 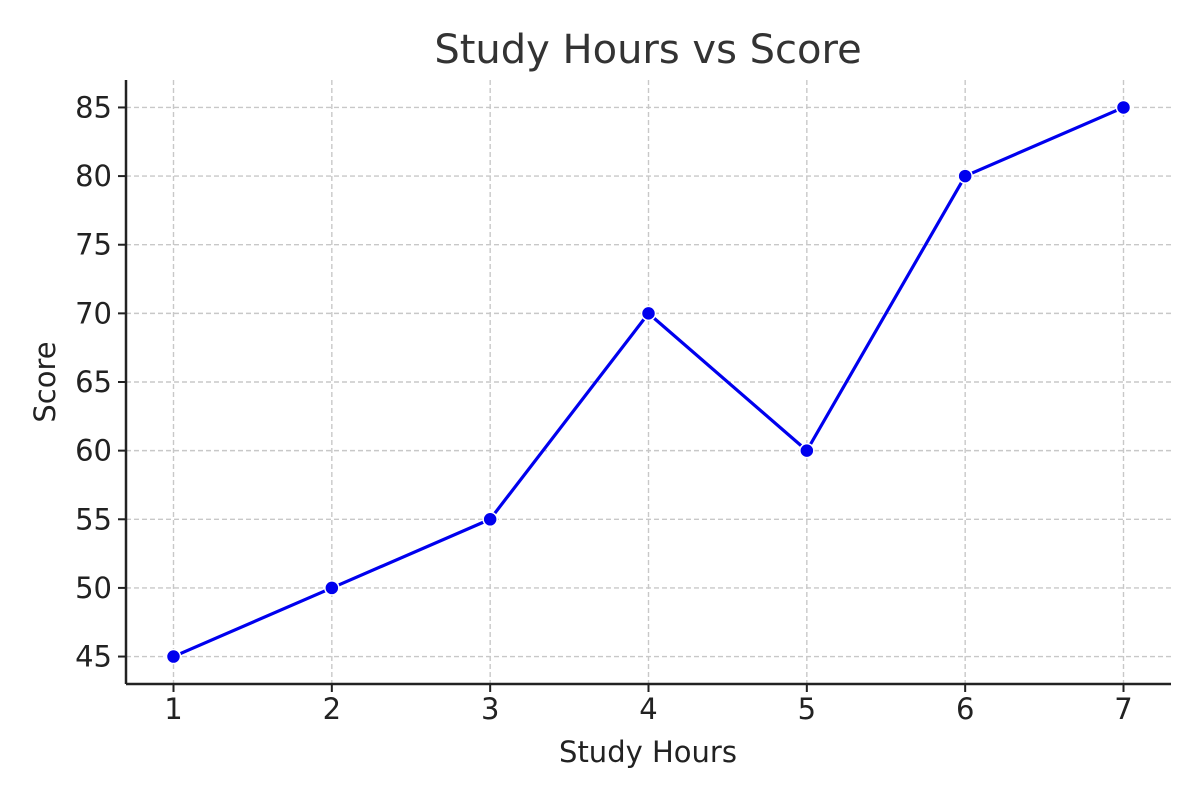 What do you see at coordinates (45, 381) in the screenshot?
I see `y-axis-label: Score` at bounding box center [45, 381].